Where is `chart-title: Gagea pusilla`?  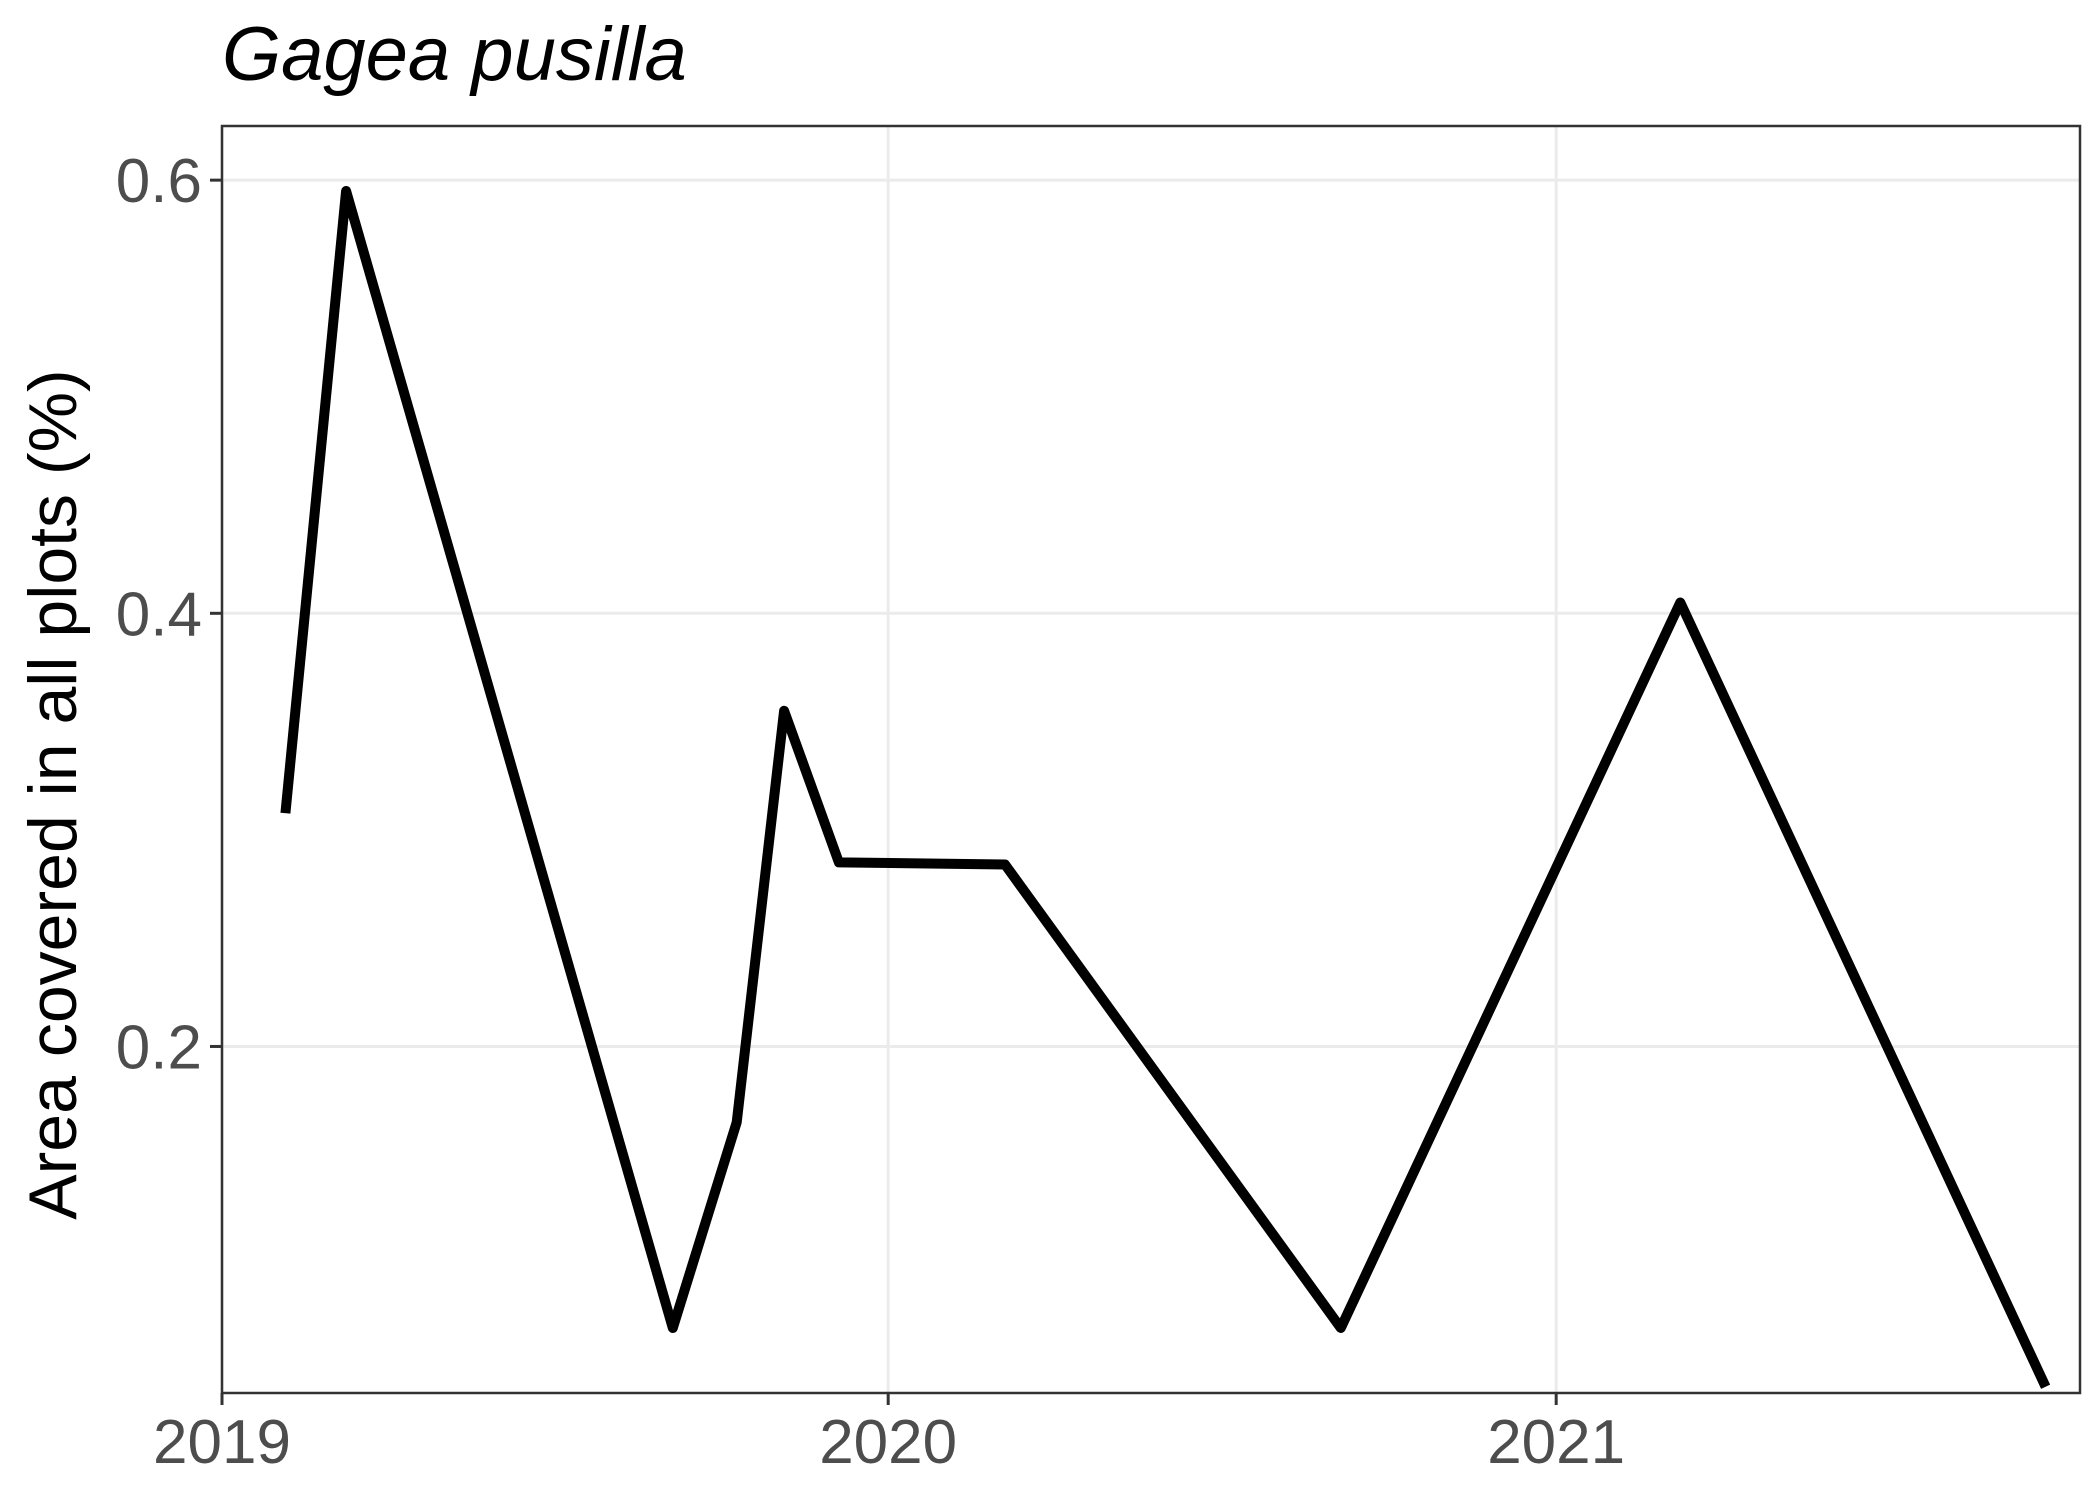
chart-title: Gagea pusilla is located at coordinates (454, 54).